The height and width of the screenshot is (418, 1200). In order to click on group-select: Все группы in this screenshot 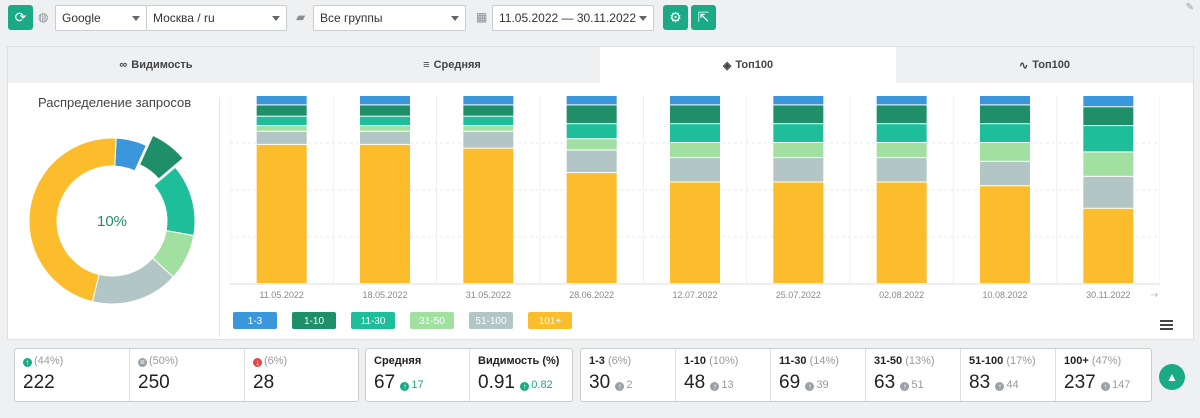, I will do `click(389, 18)`.